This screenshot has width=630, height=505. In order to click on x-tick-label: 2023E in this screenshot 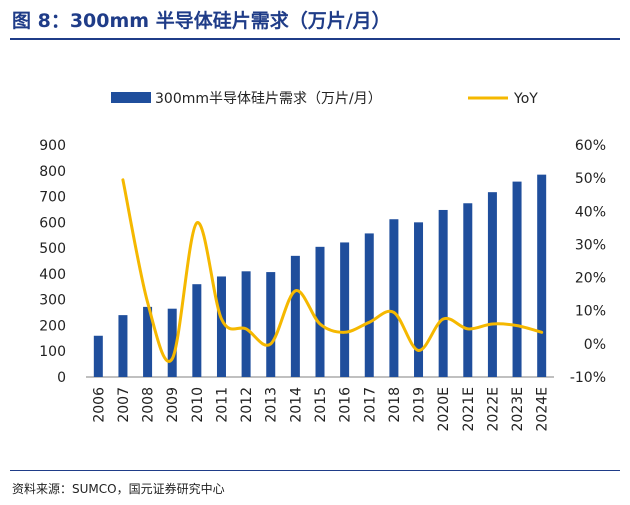, I will do `click(518, 409)`.